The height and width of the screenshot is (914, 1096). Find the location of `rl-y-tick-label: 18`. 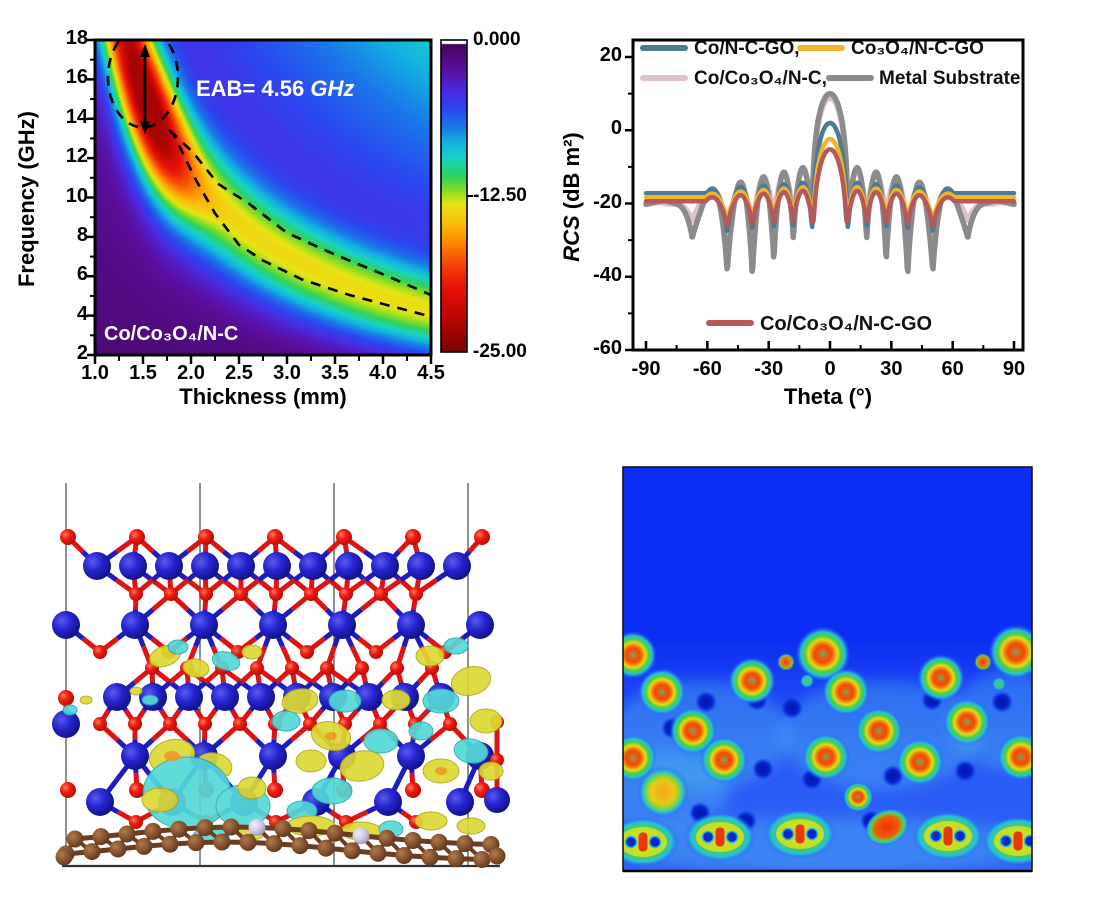

rl-y-tick-label: 18 is located at coordinates (76, 38).